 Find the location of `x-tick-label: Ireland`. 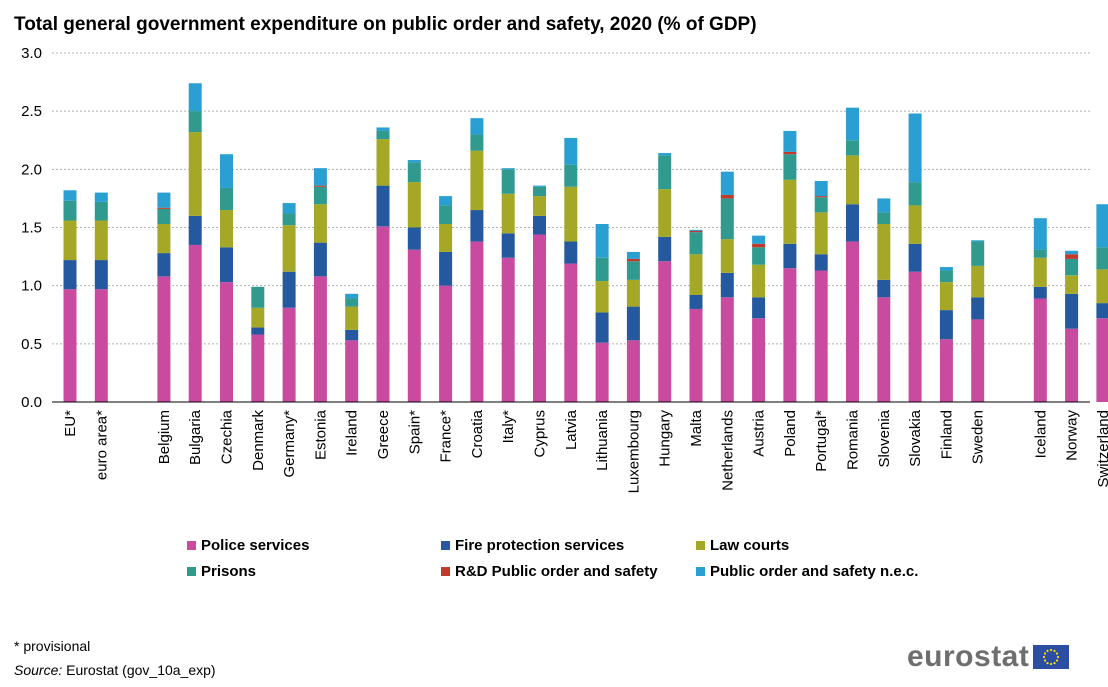

x-tick-label: Ireland is located at coordinates (352, 433).